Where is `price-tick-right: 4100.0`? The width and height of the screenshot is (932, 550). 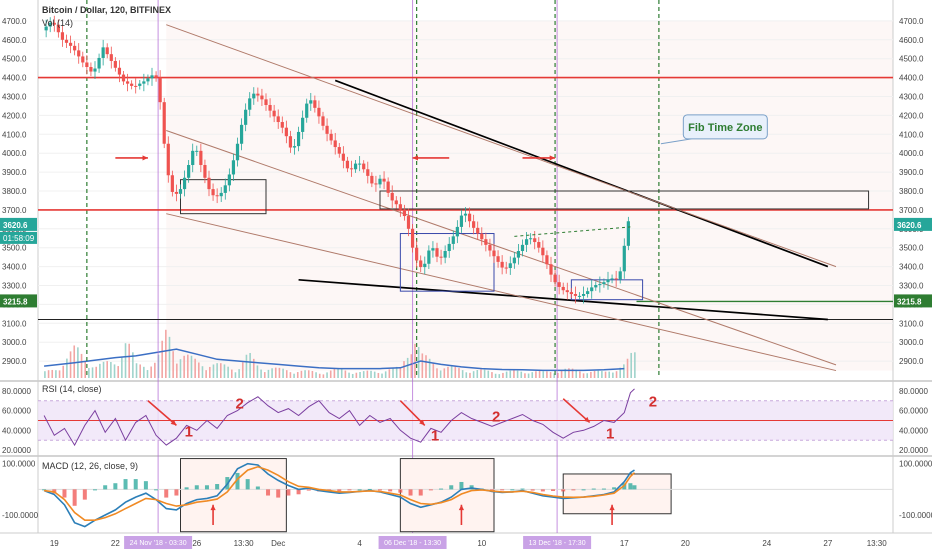
price-tick-right: 4100.0 is located at coordinates (911, 134).